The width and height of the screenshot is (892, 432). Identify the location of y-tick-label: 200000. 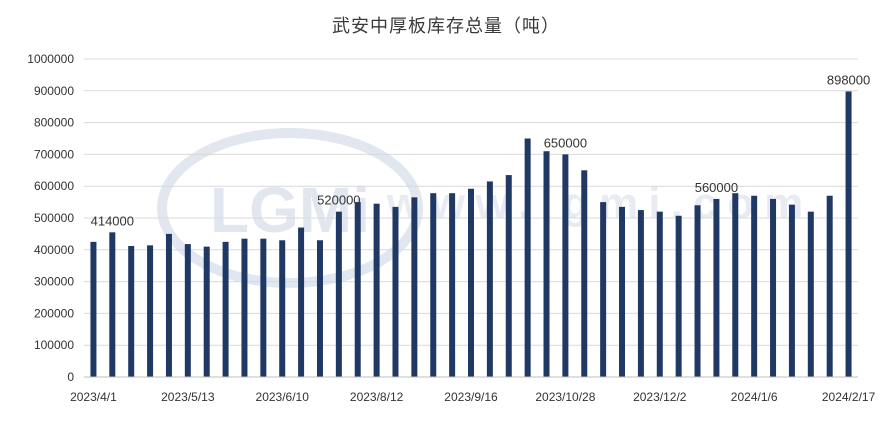
(54, 313).